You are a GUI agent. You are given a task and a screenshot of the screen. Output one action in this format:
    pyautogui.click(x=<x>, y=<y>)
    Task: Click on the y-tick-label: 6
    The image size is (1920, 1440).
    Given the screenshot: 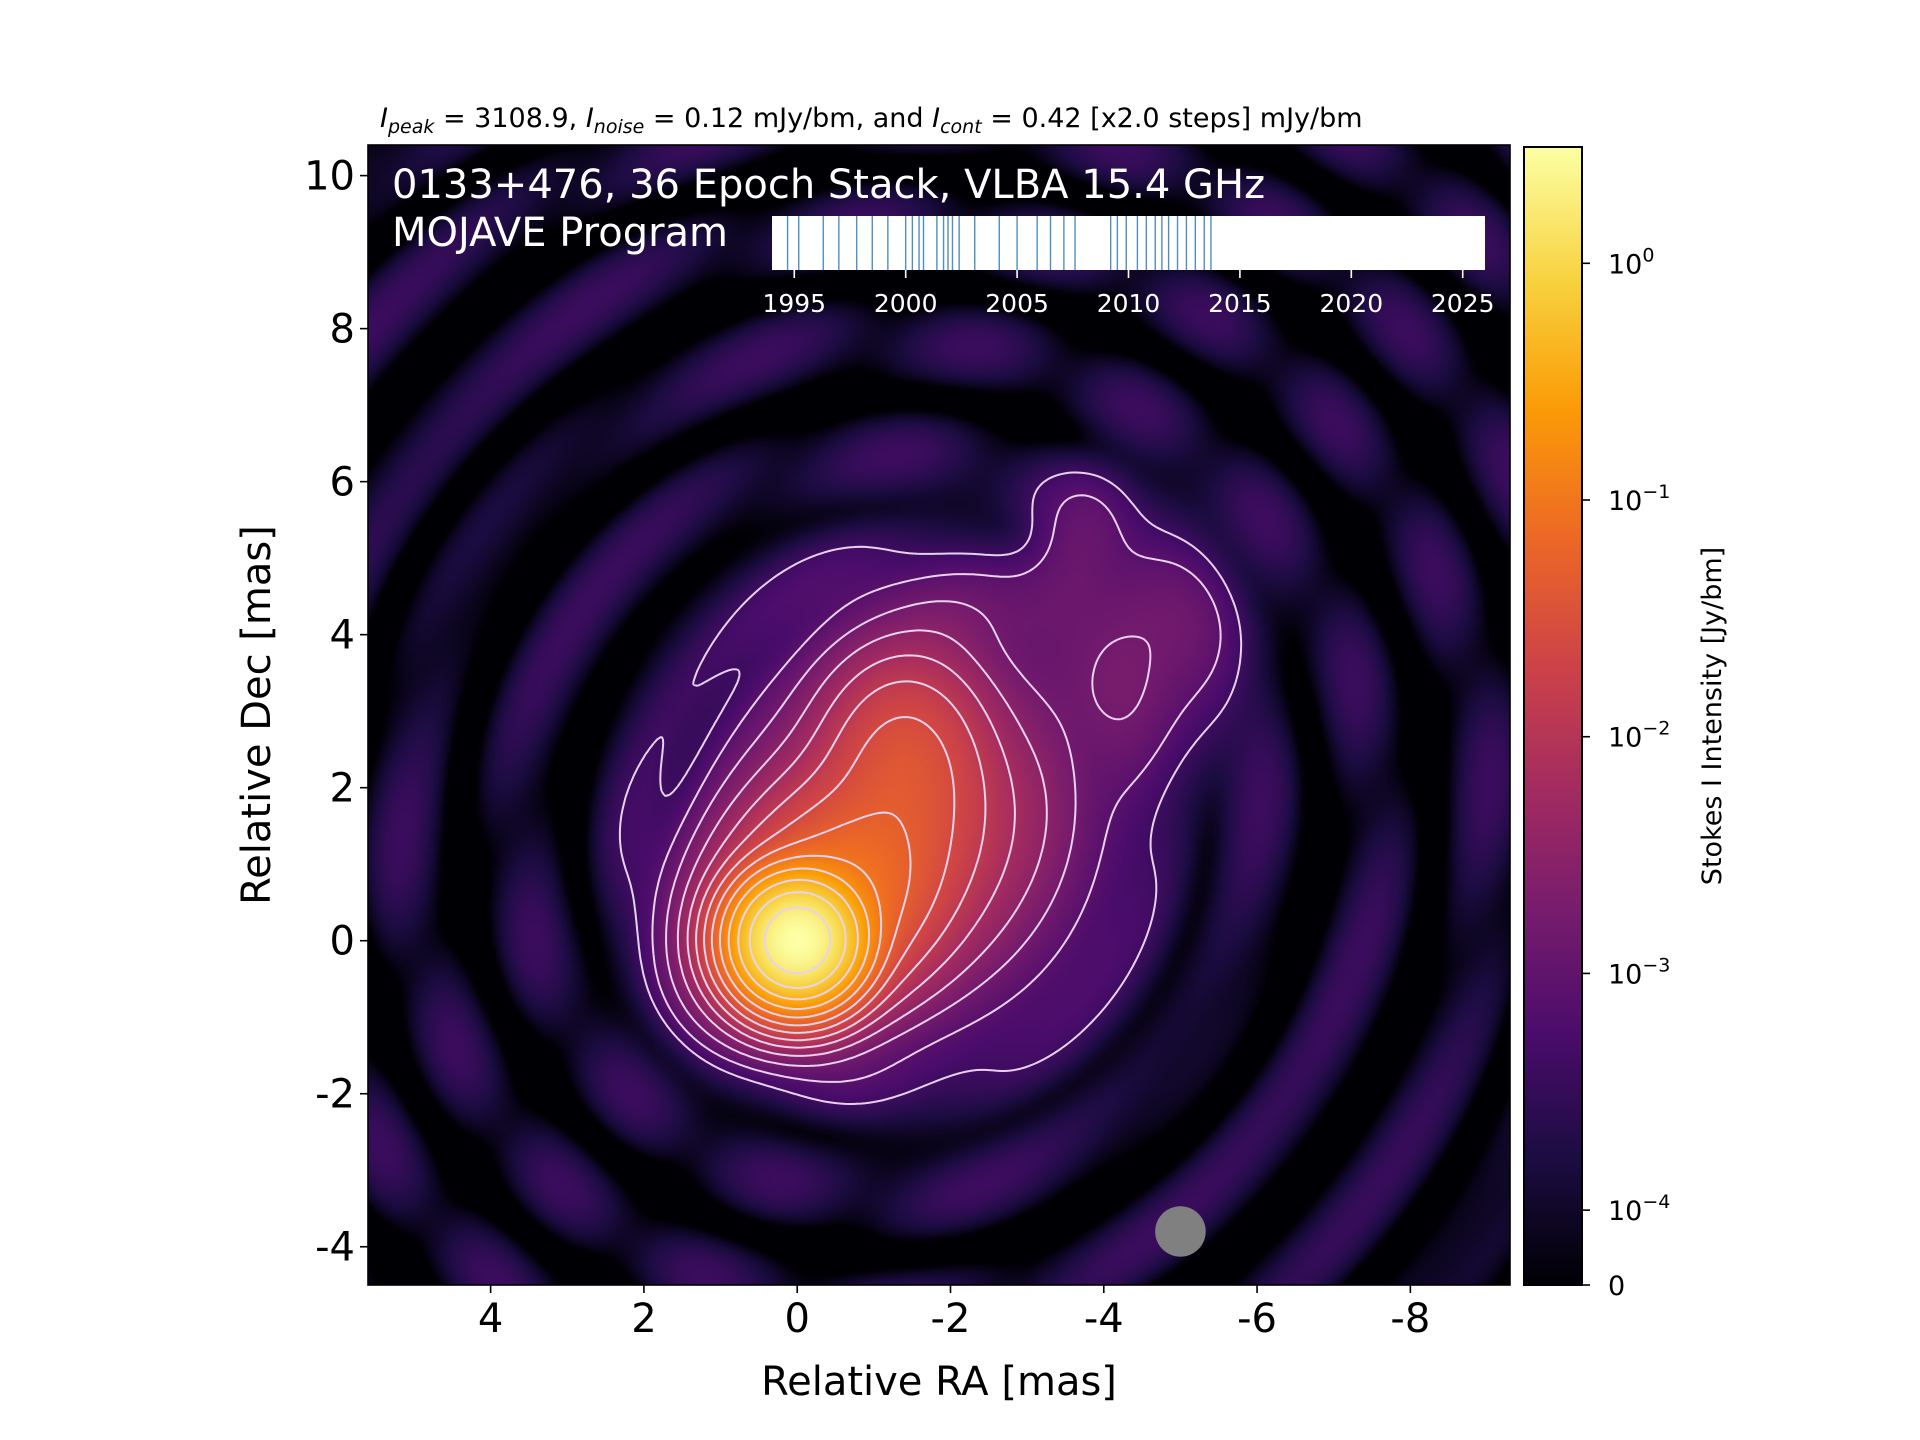 What is the action you would take?
    pyautogui.click(x=342, y=483)
    